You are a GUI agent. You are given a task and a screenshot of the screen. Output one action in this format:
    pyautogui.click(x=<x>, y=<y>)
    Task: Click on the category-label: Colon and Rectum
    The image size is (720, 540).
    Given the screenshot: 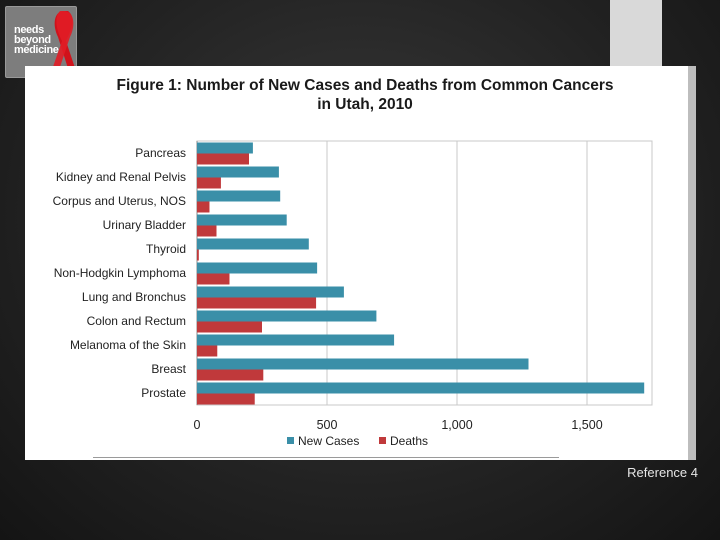 What is the action you would take?
    pyautogui.click(x=136, y=321)
    